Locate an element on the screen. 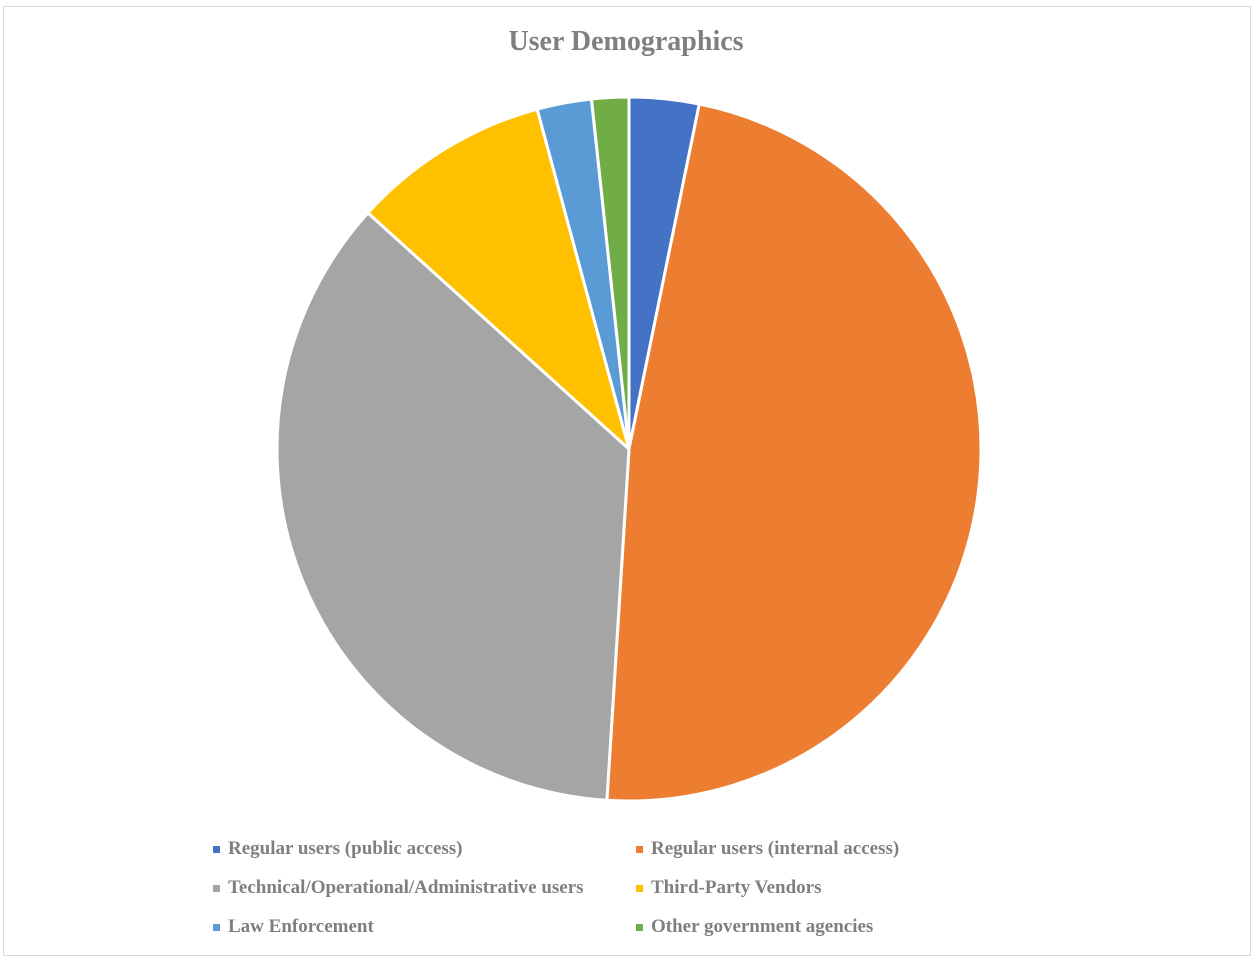  legend-item: Other government agencies is located at coordinates (754, 927).